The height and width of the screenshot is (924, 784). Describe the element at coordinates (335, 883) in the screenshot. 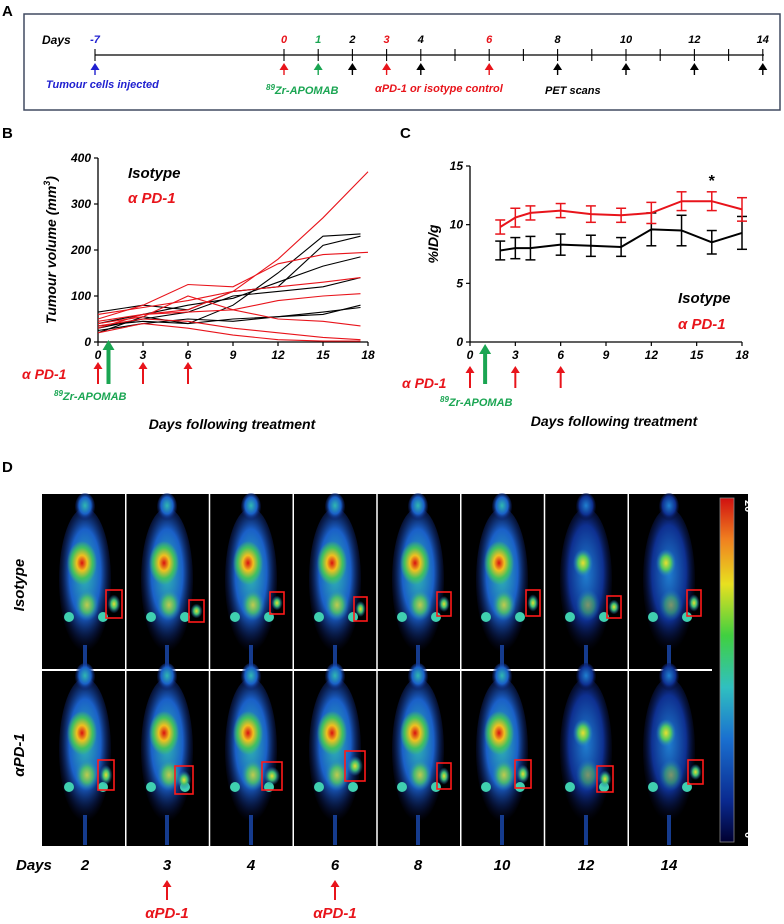

I see `treatment-arrow-head` at that location.